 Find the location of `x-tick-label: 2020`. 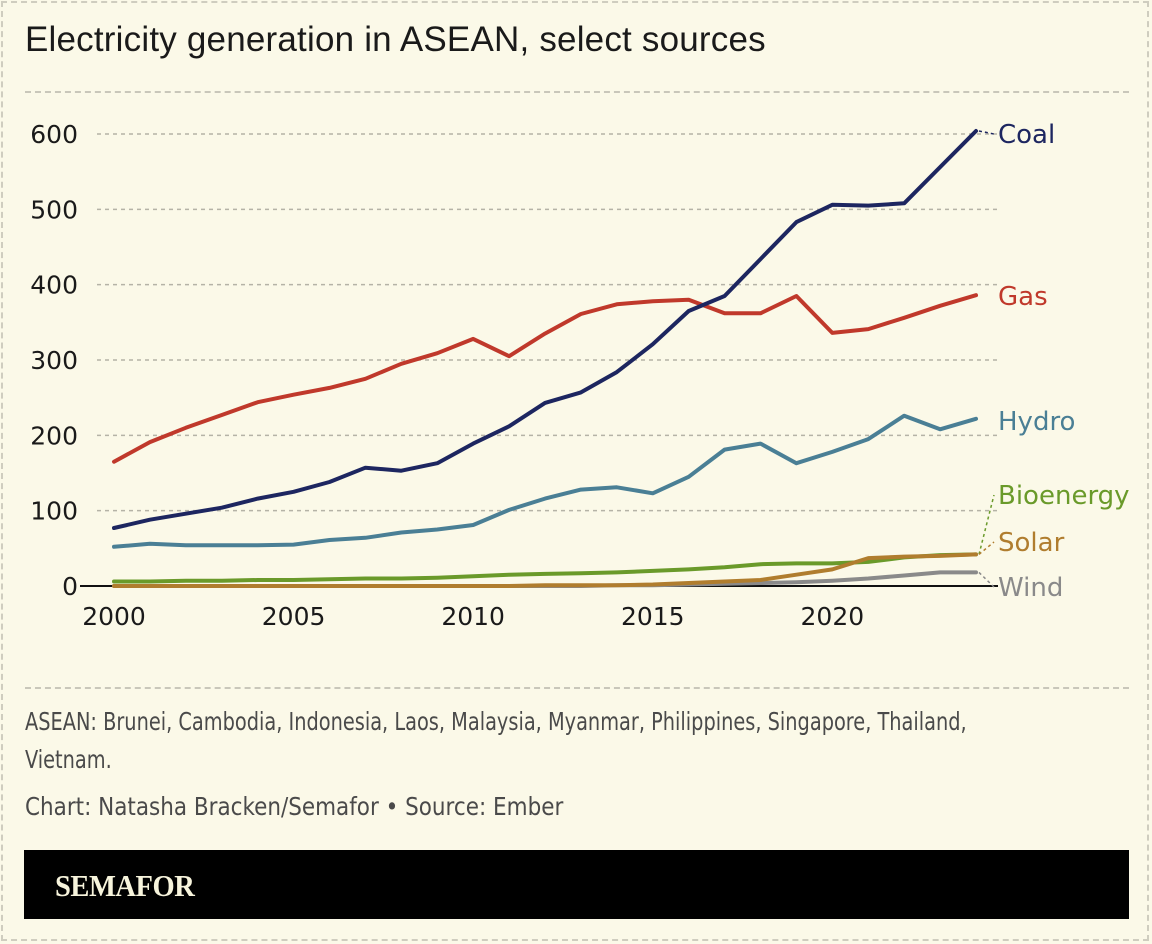

x-tick-label: 2020 is located at coordinates (833, 616).